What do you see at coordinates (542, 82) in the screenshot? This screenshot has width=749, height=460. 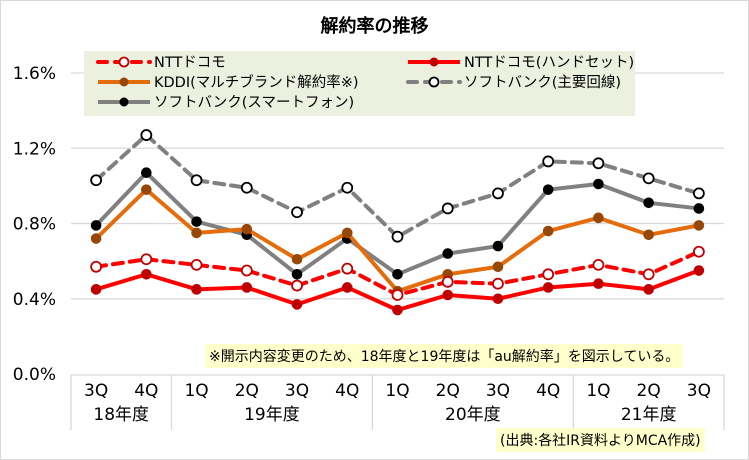 I see `legend-label: ソフトバンク(主要回線)` at bounding box center [542, 82].